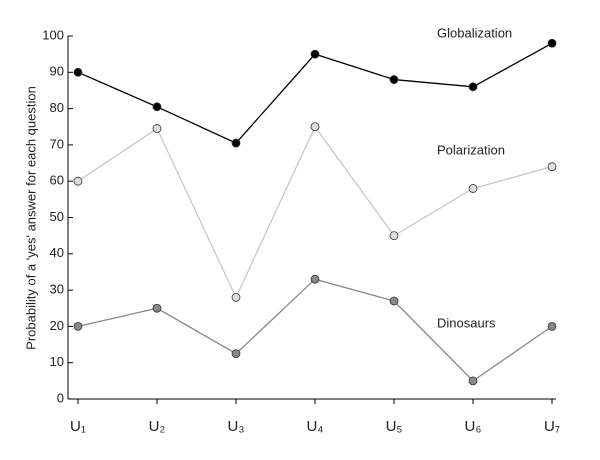 This screenshot has width=600, height=460. What do you see at coordinates (236, 426) in the screenshot?
I see `x-tick-label: U₃` at bounding box center [236, 426].